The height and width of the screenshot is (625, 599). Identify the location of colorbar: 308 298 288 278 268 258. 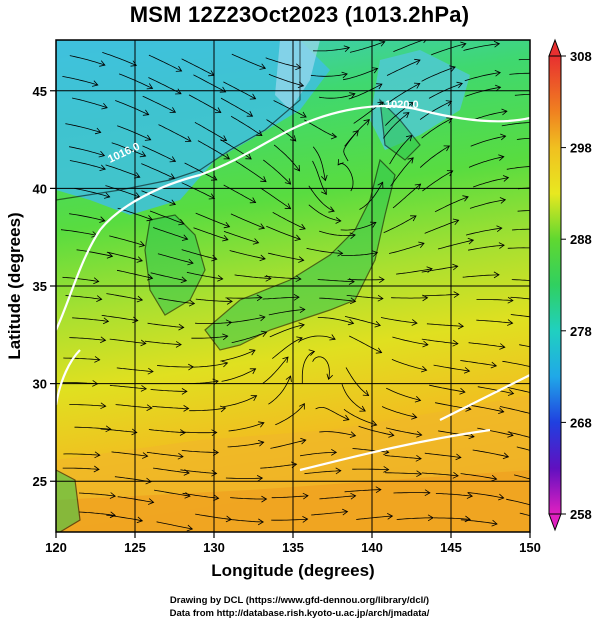
(570, 285).